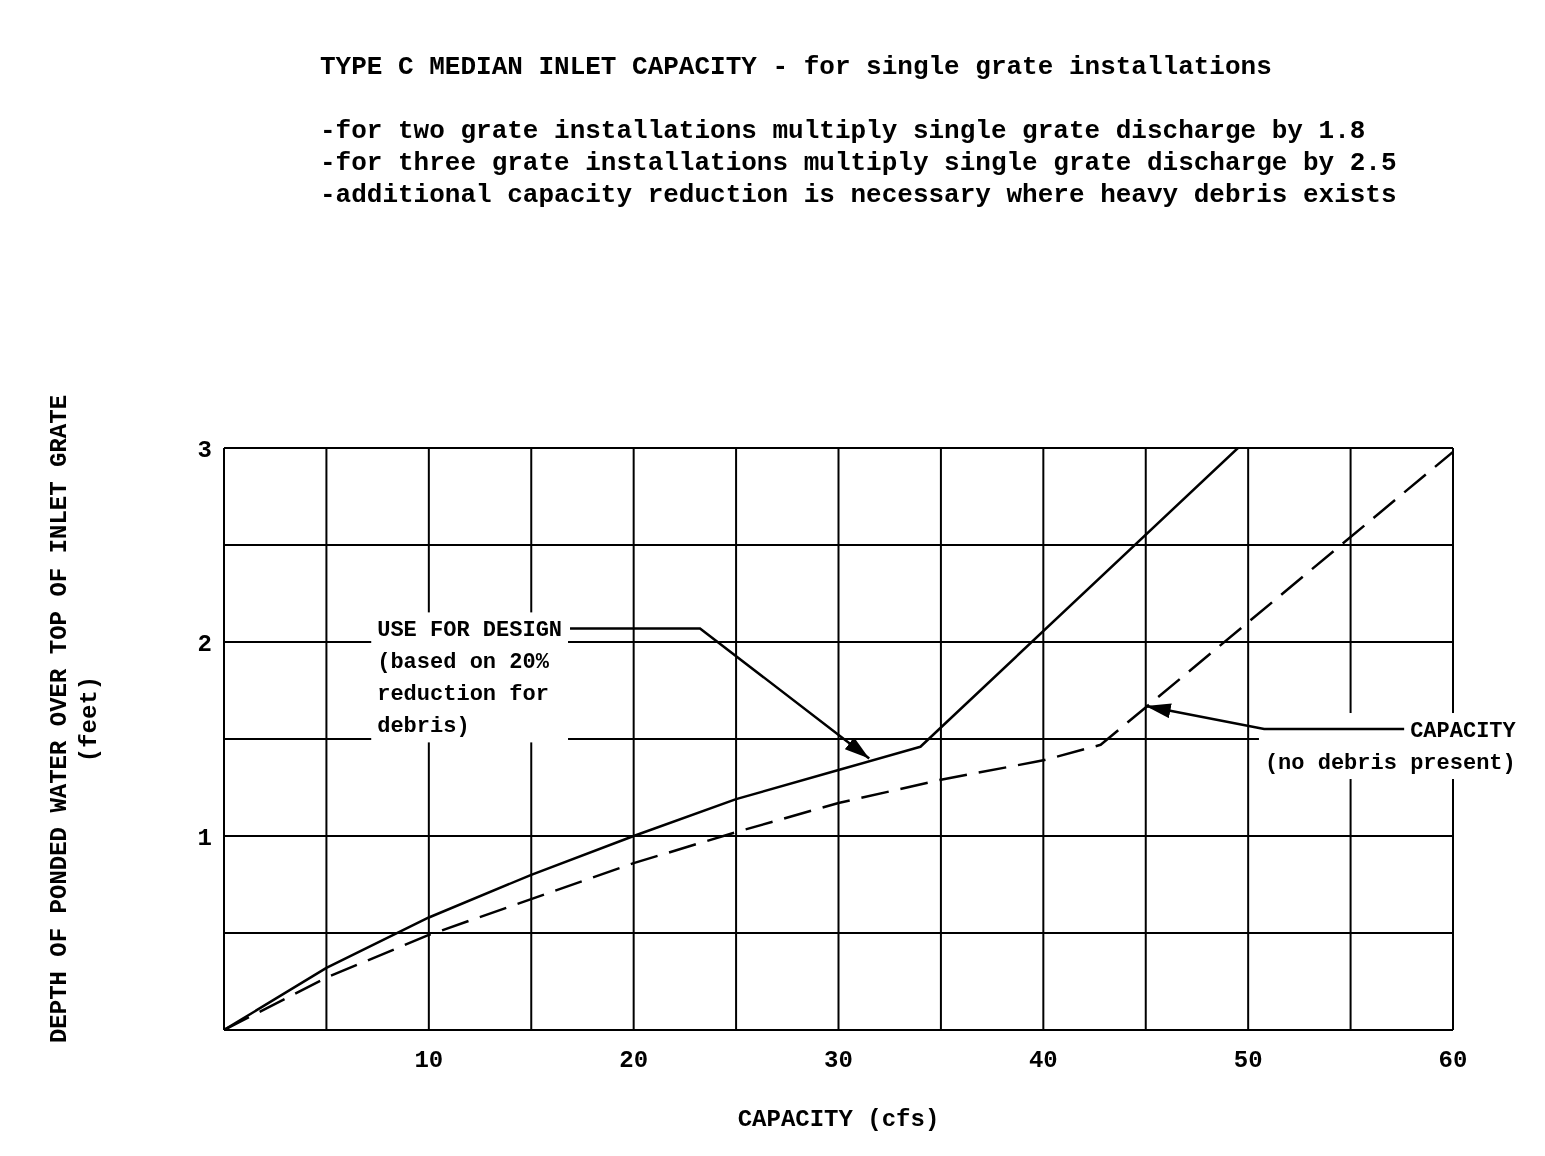  What do you see at coordinates (470, 679) in the screenshot?
I see `annotation: USE FOR DESIGN (based on 20% reduction for debris)` at bounding box center [470, 679].